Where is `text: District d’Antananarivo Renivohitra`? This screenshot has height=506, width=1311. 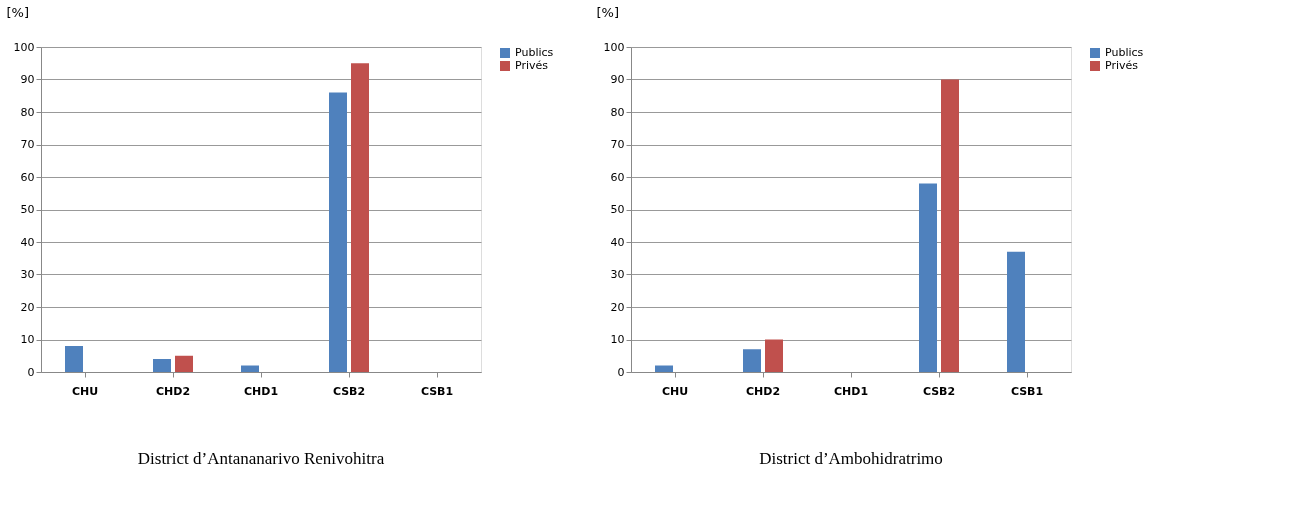 text: District d’Antananarivo Renivohitra is located at coordinates (261, 458).